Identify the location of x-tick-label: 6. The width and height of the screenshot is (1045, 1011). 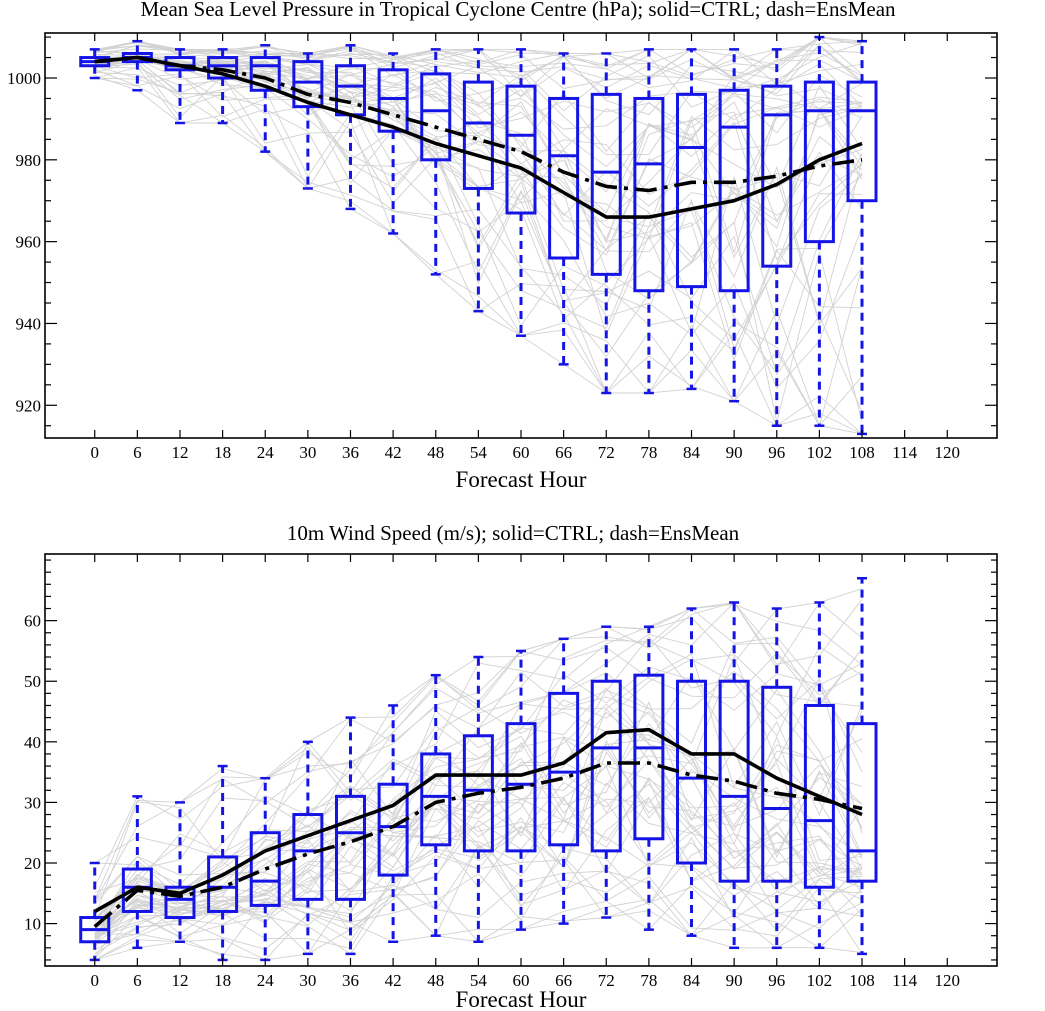
(137, 452).